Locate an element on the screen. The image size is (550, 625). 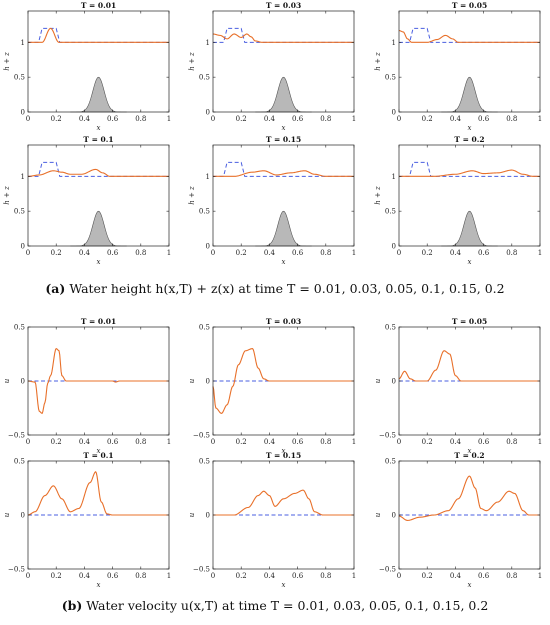
panel-a-4: 0 0.2 0.4 0.6 0.8 1 0 0.5 1 T = 0.1 x h + z is located at coordinates (87, 200).